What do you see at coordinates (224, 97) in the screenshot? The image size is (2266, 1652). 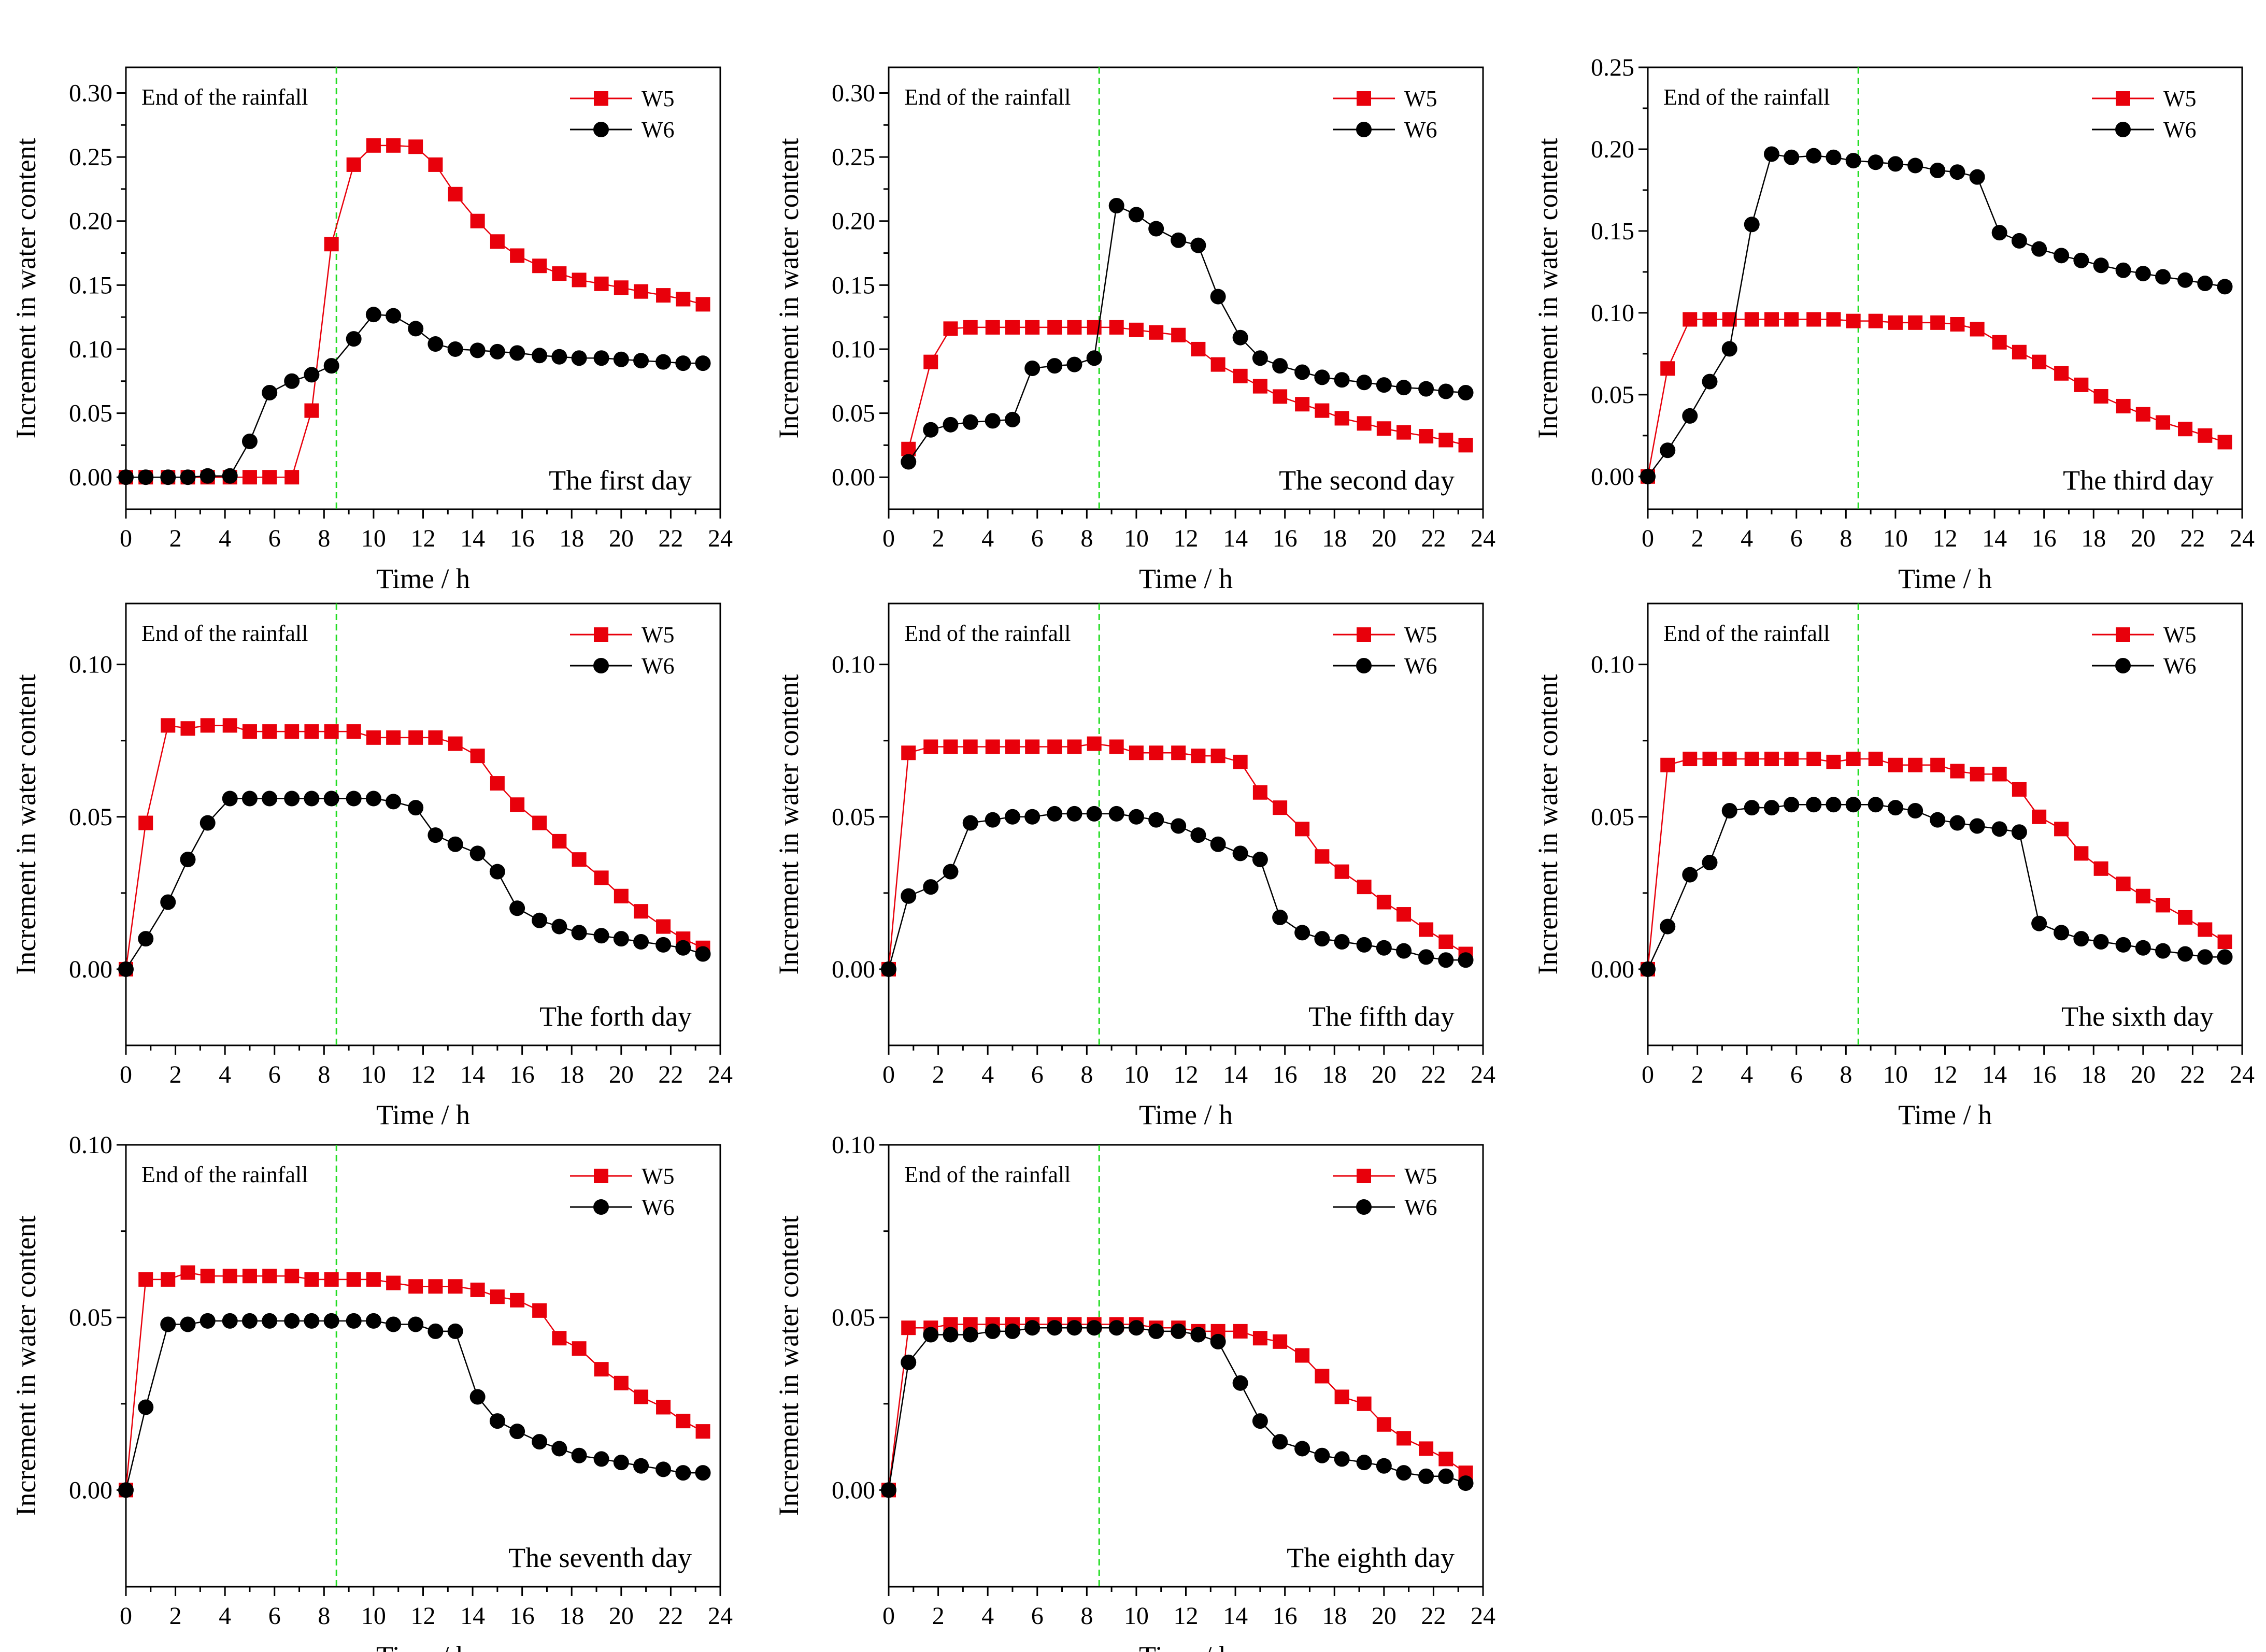 I see `rainfall-end-label: End of the rainfall` at bounding box center [224, 97].